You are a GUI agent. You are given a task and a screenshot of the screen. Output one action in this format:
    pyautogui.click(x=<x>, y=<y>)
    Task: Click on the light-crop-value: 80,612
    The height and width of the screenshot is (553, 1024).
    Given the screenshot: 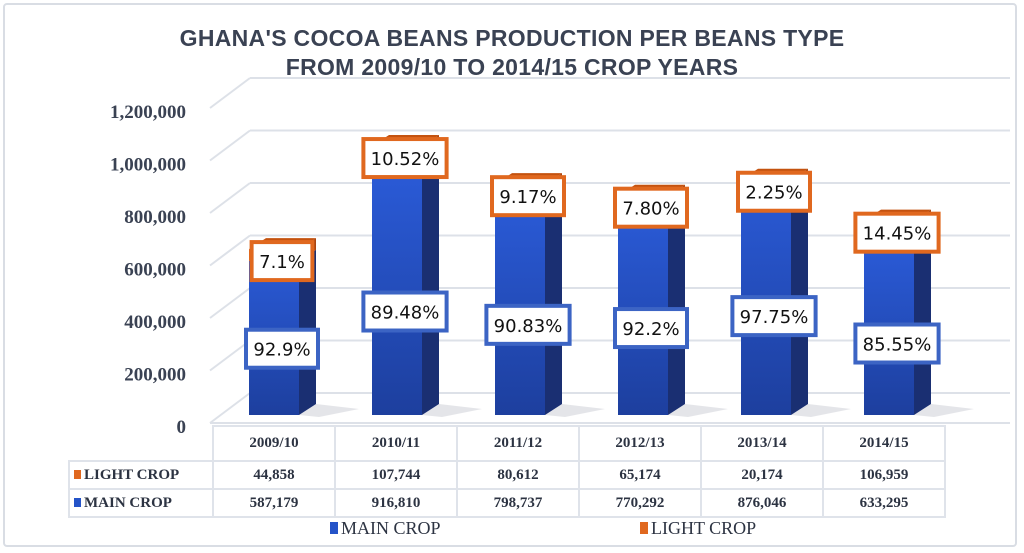 What is the action you would take?
    pyautogui.click(x=518, y=475)
    